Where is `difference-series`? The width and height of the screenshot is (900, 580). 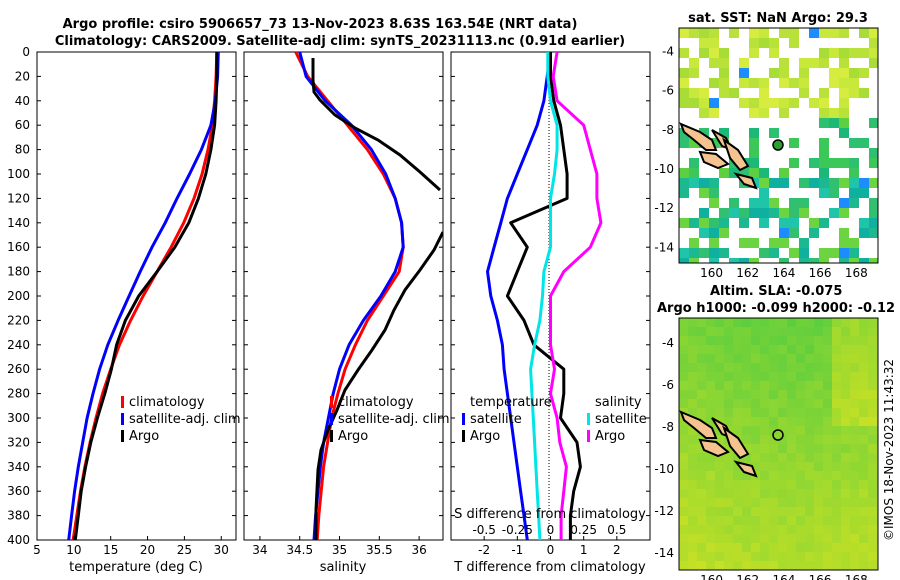
difference-series is located at coordinates (544, 296).